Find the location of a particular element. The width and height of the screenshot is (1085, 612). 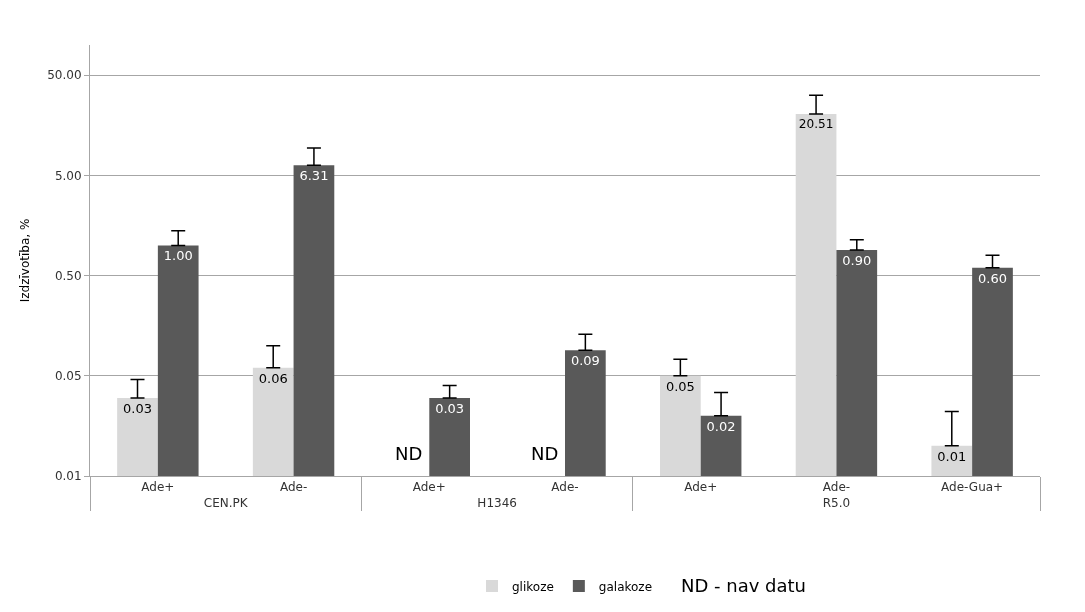

y-tick-label: 5.00 is located at coordinates (68, 175).